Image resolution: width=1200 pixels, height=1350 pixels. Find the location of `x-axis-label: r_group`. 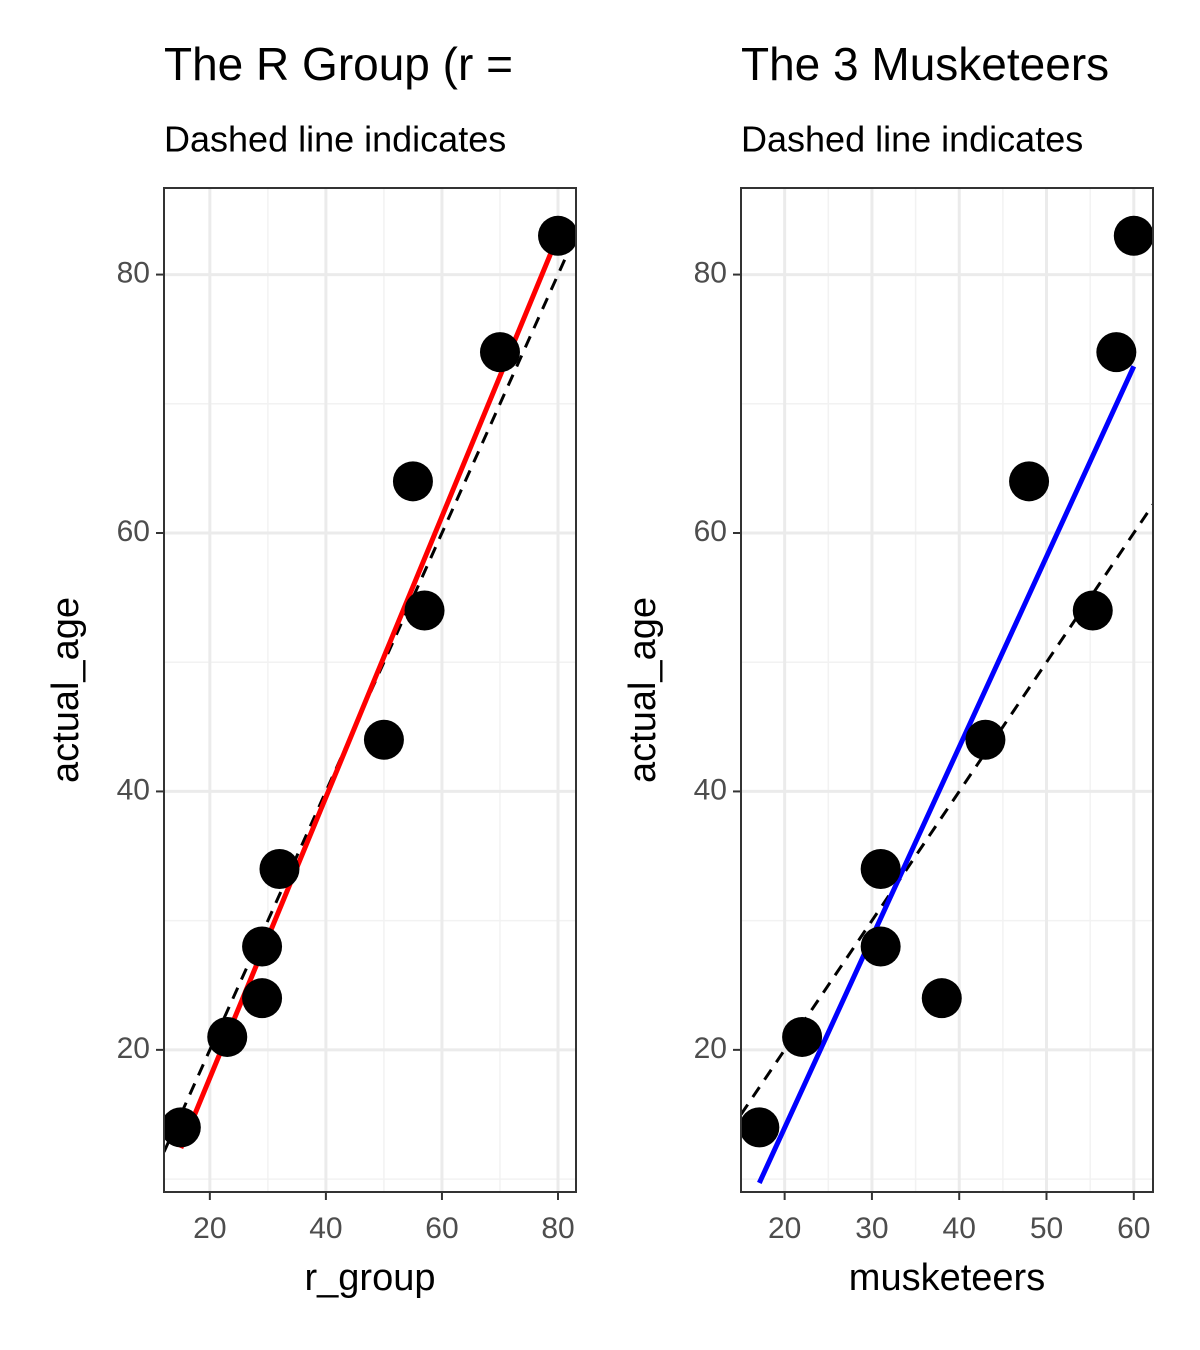

x-axis-label: r_group is located at coordinates (370, 1278).